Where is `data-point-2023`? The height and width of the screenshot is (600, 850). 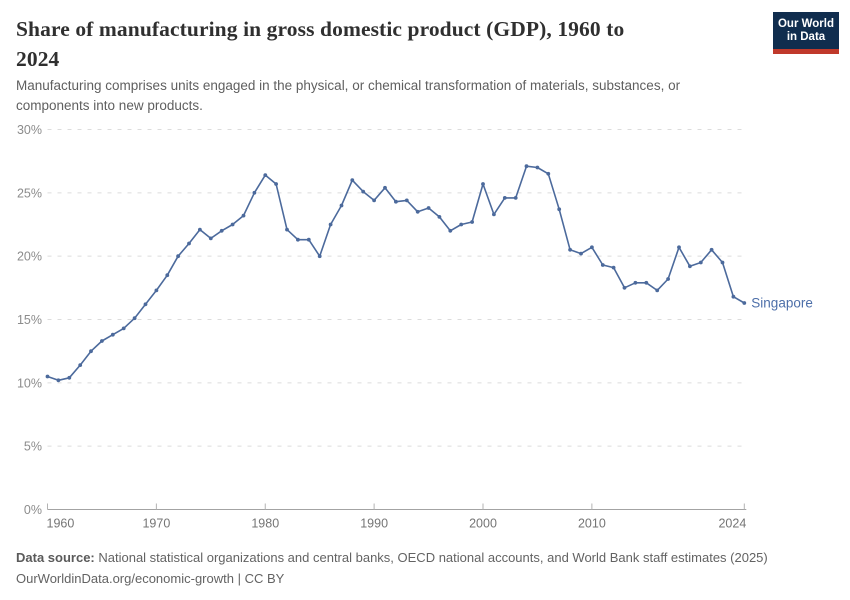
data-point-2023 is located at coordinates (733, 296).